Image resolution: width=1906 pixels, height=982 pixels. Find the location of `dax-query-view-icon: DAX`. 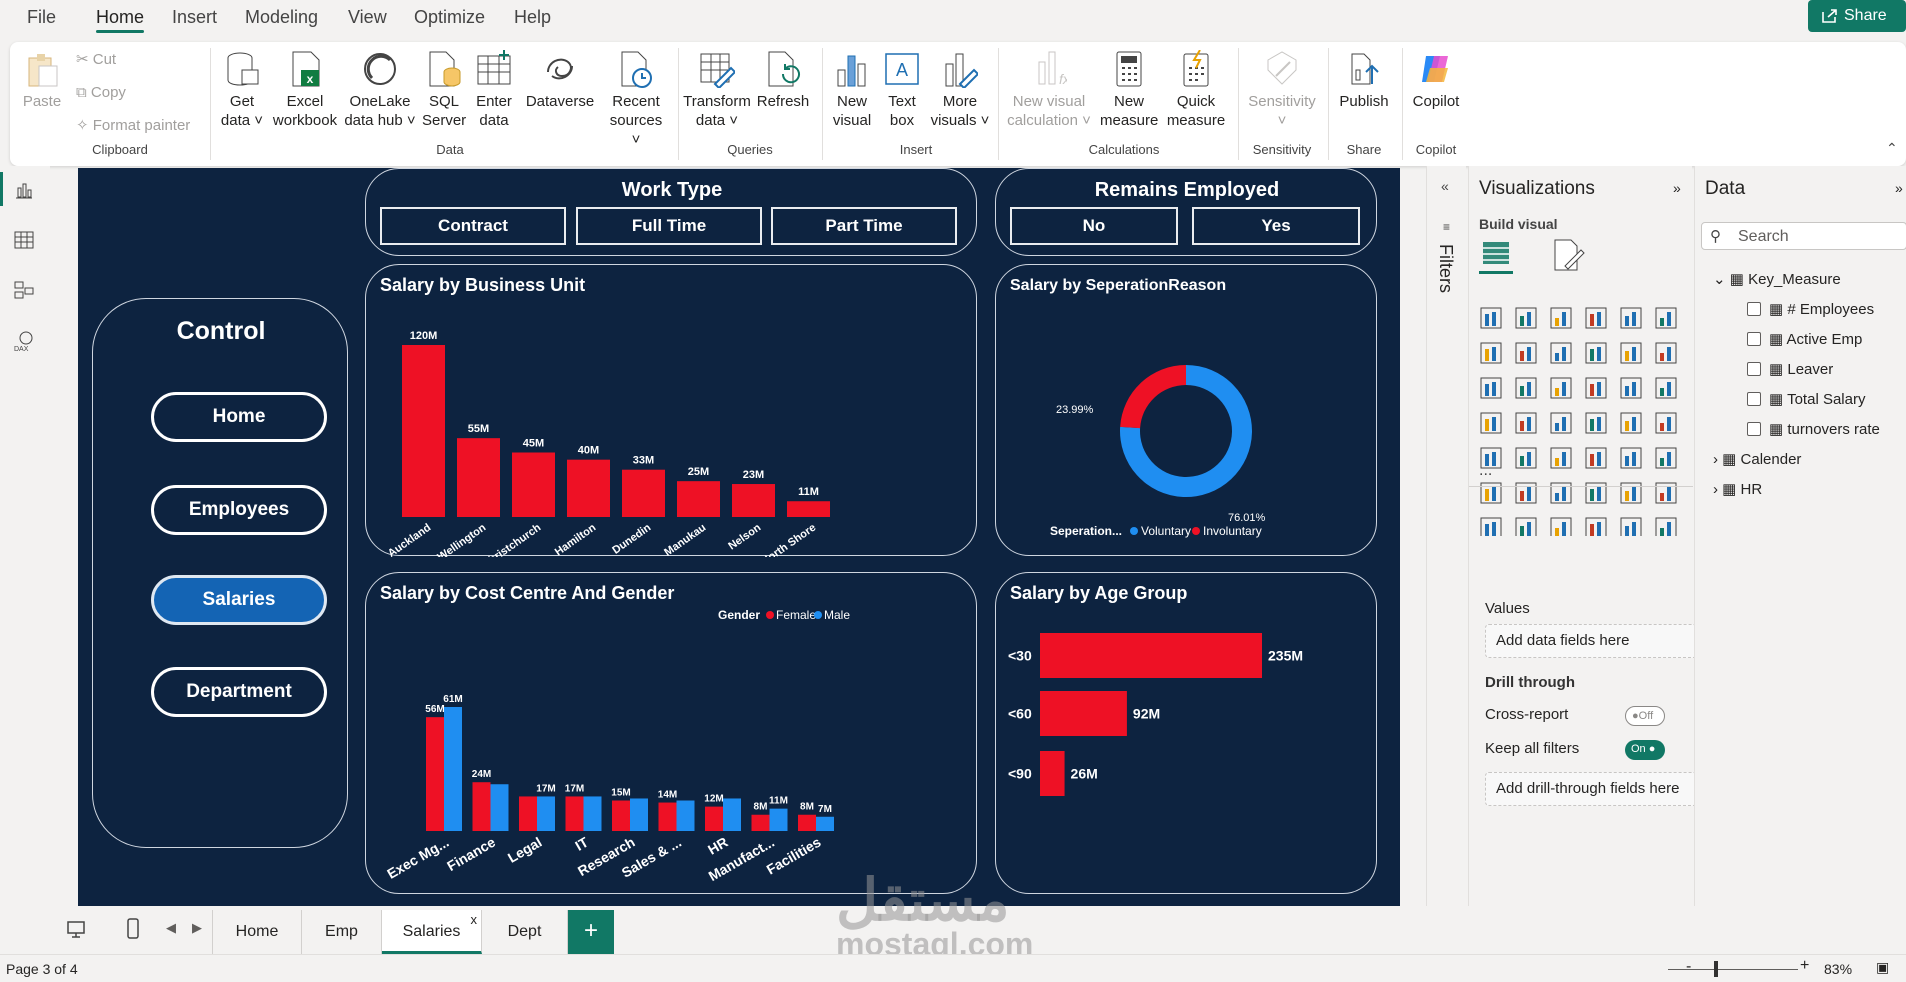

dax-query-view-icon: DAX is located at coordinates (24, 343).